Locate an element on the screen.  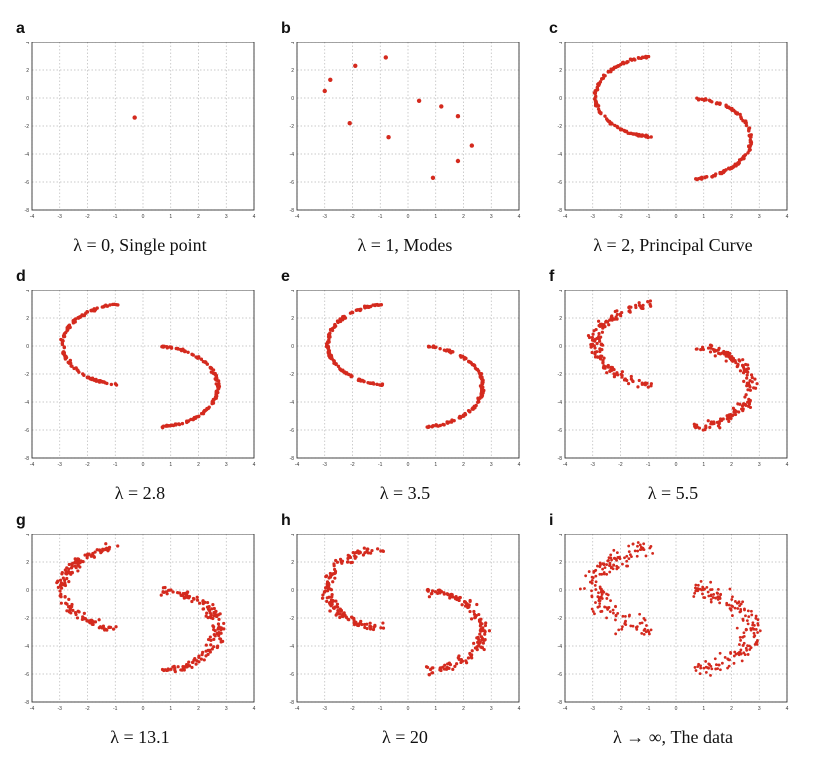
x-tick-label: -1 is located at coordinates (380, 465).